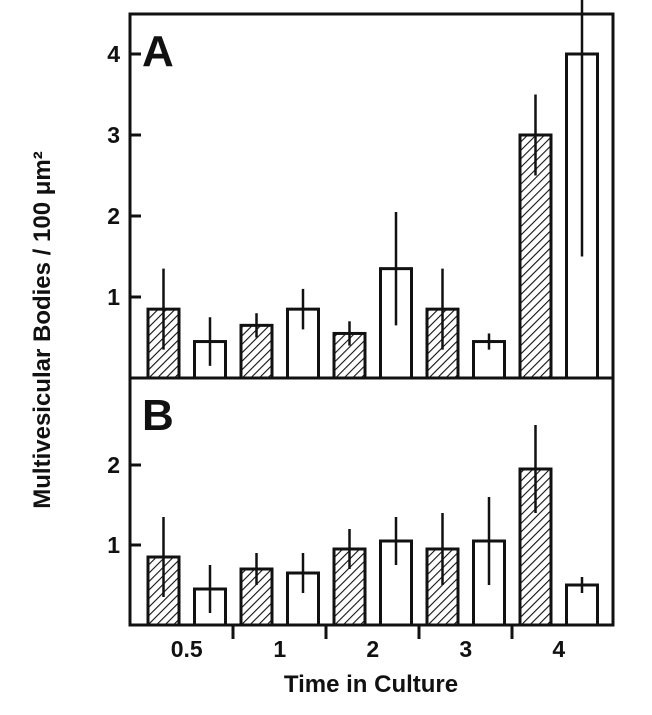  Describe the element at coordinates (465, 649) in the screenshot. I see `x-tick-label: 3` at that location.